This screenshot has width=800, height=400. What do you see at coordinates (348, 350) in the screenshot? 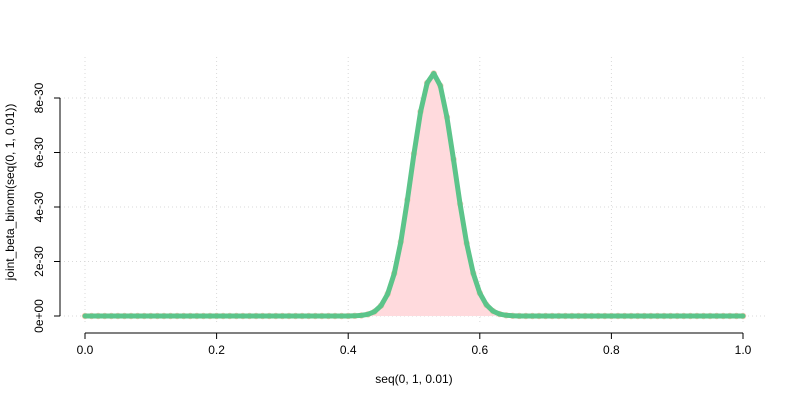
I see `x-tick-label: 0.4` at bounding box center [348, 350].